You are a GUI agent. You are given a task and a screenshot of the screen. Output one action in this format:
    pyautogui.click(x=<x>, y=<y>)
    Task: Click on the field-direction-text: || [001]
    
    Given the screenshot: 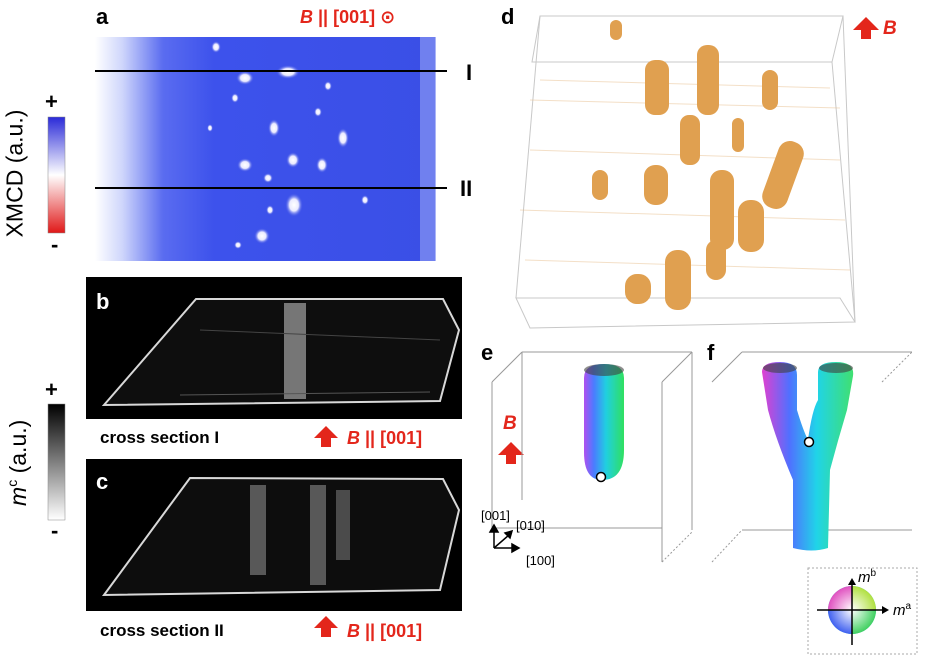 What is the action you would take?
    pyautogui.click(x=347, y=17)
    